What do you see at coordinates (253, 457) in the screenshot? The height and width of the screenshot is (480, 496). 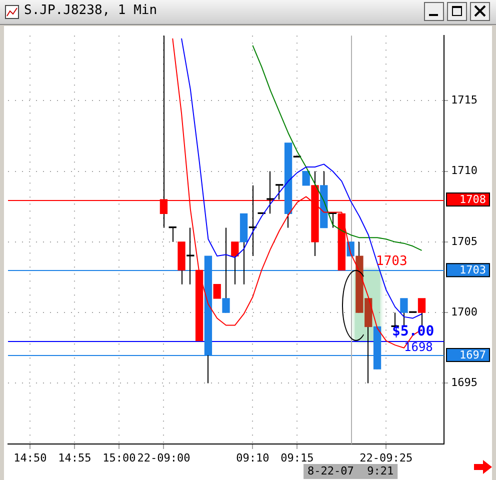 I see `x-tick-label: 09:10` at bounding box center [253, 457].